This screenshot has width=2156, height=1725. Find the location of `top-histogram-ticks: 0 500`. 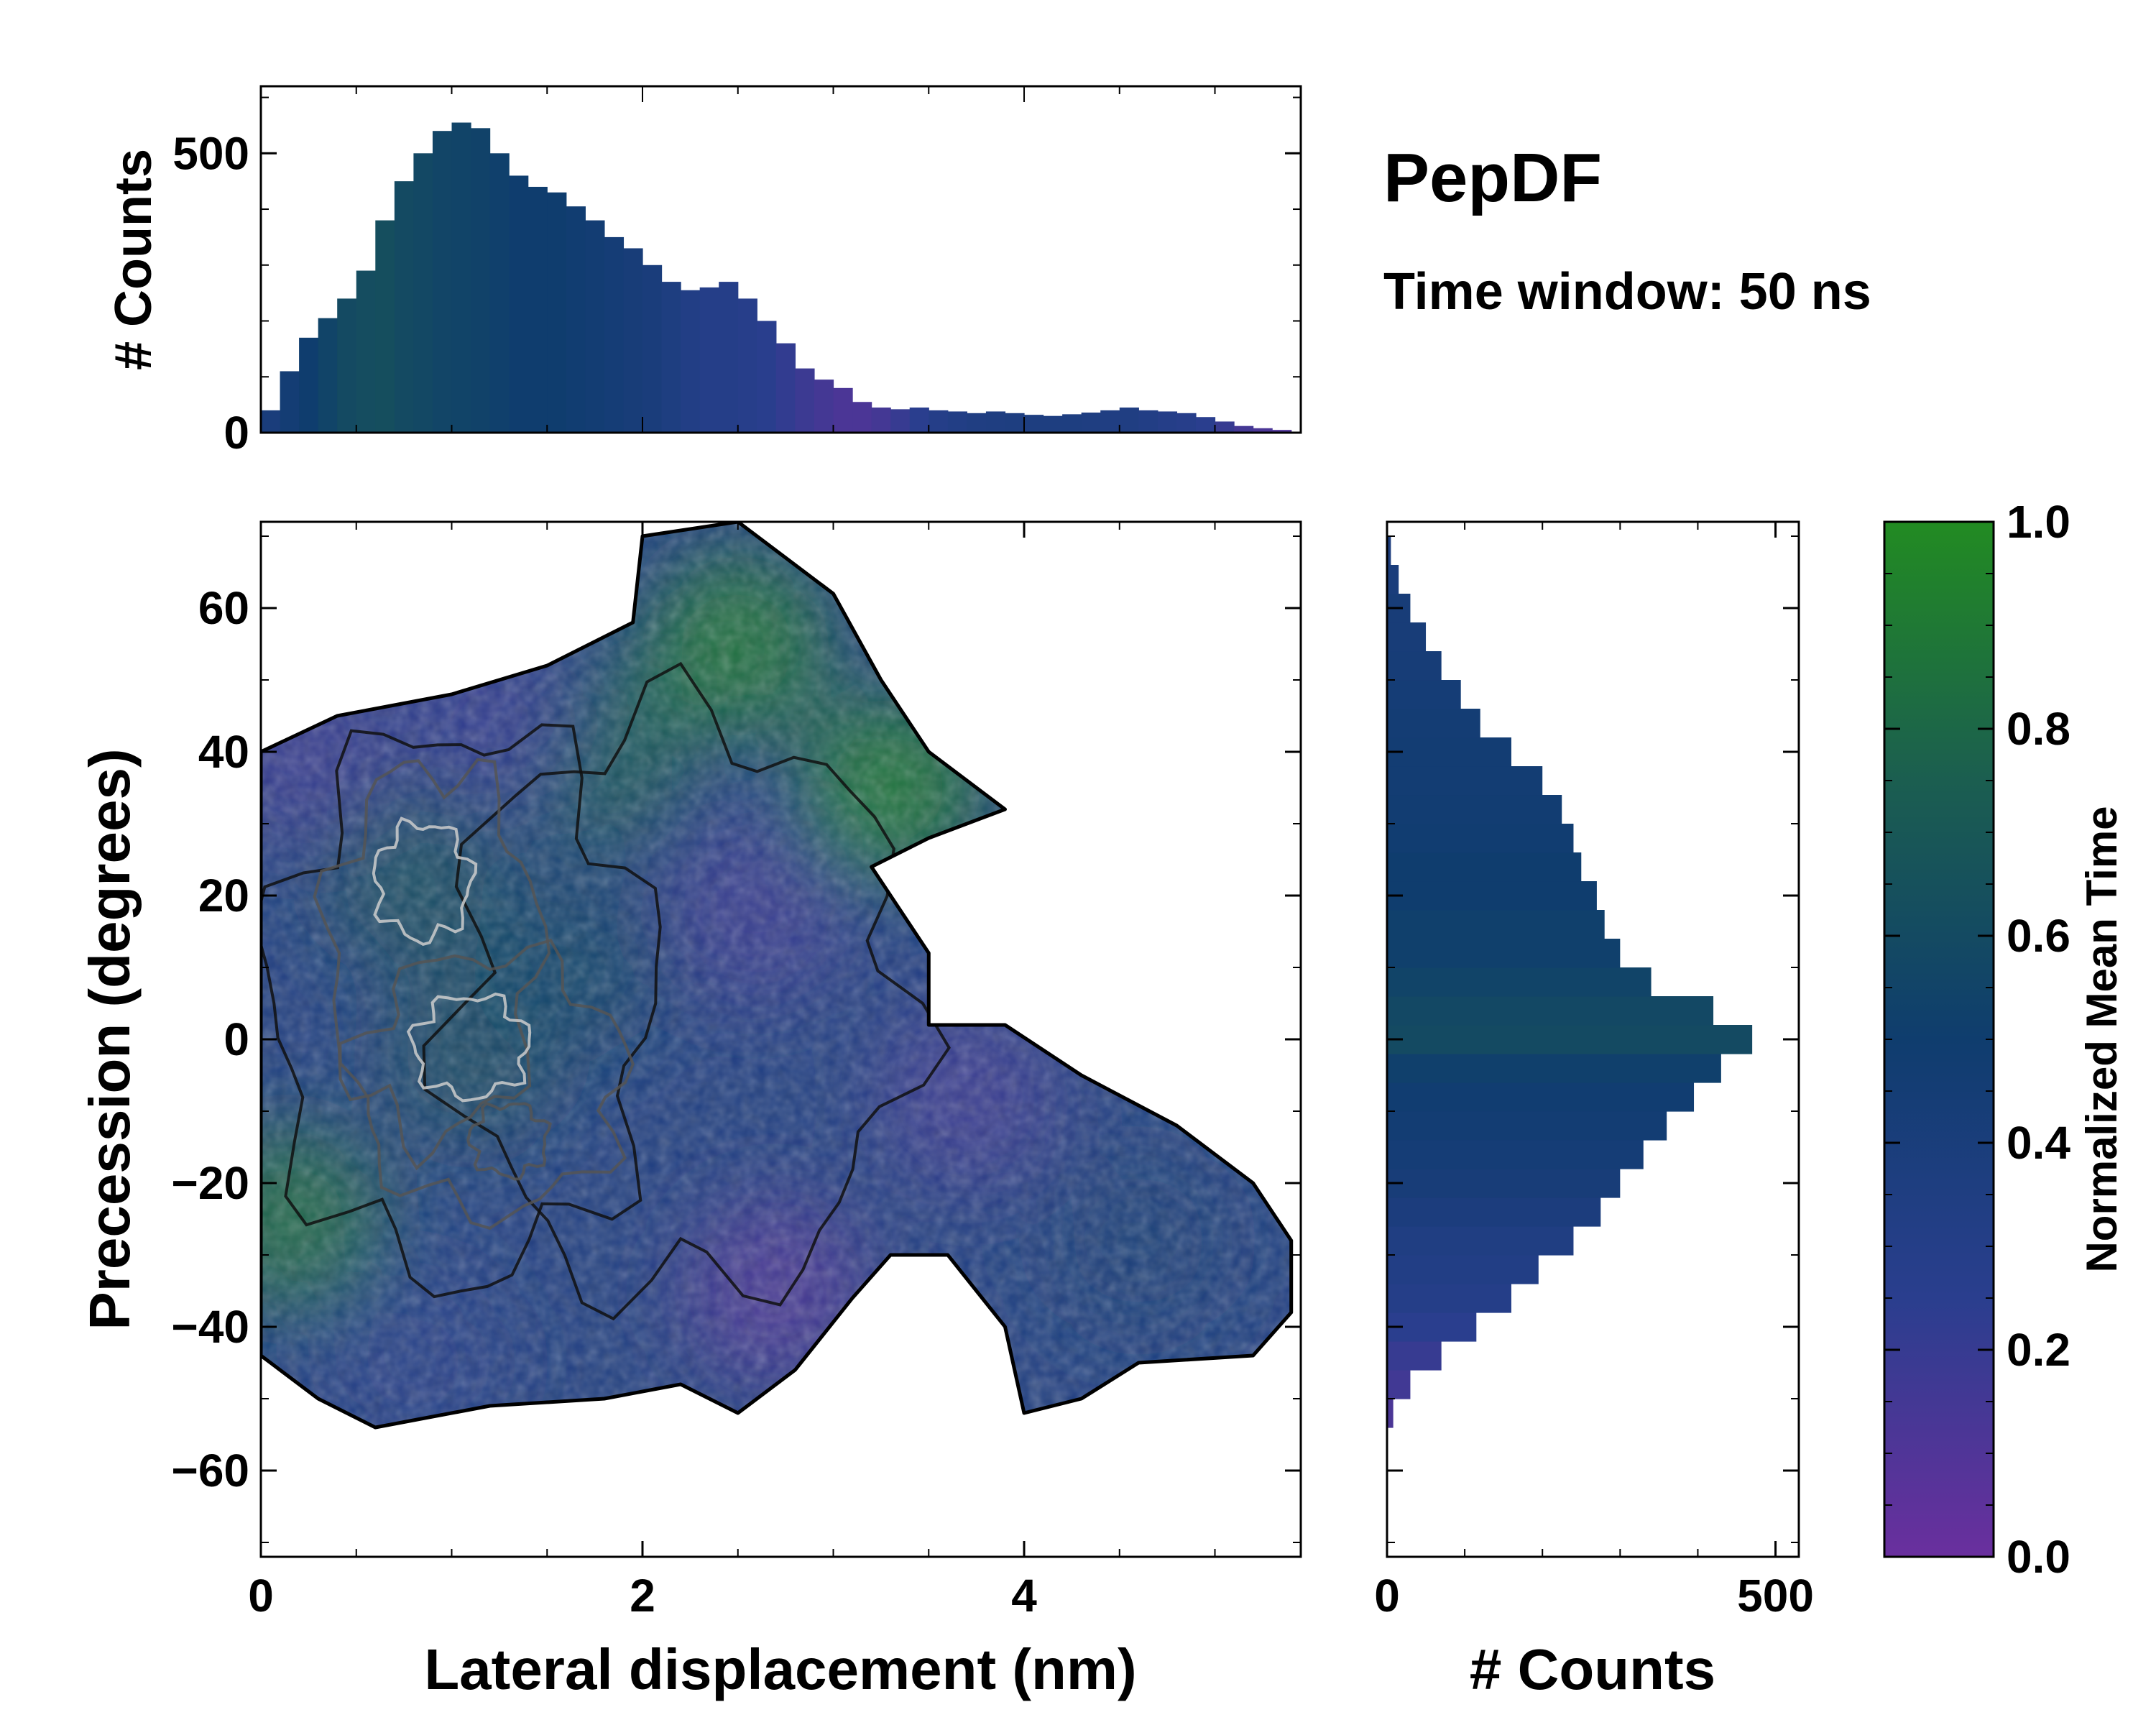

top-histogram-ticks: 0 500 is located at coordinates (737, 272).